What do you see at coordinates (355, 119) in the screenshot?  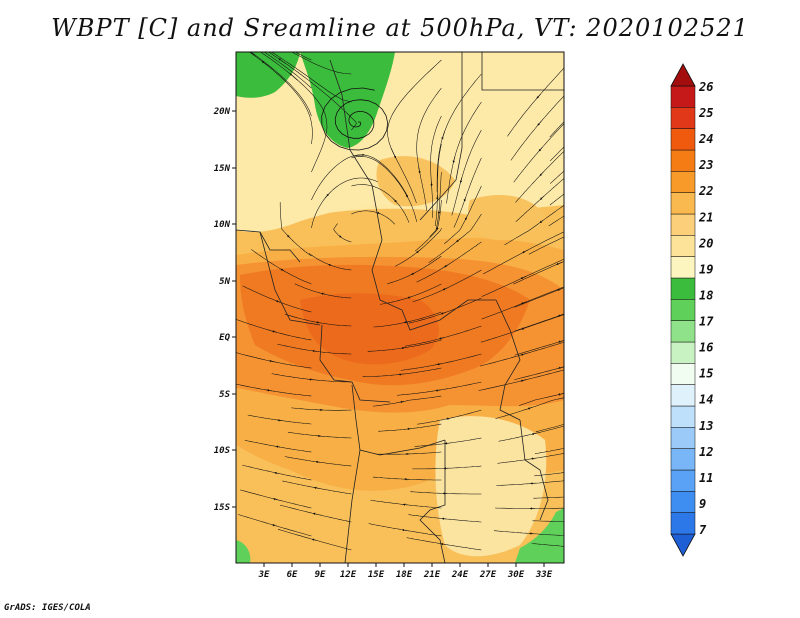 I see `cyclone-spiral` at bounding box center [355, 119].